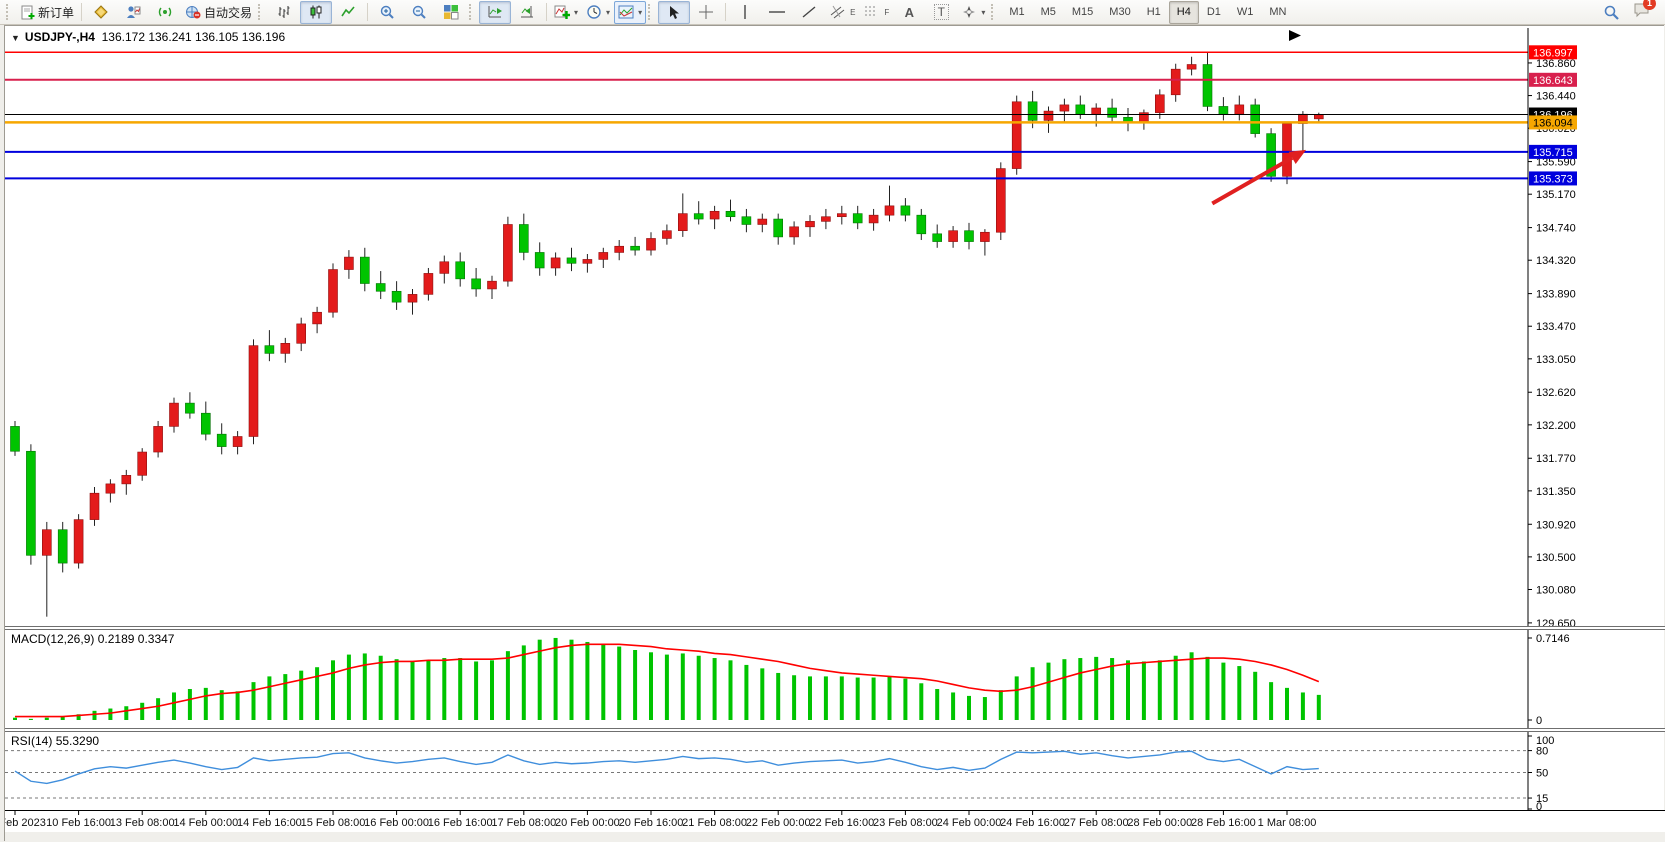 The width and height of the screenshot is (1665, 842). Describe the element at coordinates (1183, 12) in the screenshot. I see `timeframe-button-H4: H4` at that location.